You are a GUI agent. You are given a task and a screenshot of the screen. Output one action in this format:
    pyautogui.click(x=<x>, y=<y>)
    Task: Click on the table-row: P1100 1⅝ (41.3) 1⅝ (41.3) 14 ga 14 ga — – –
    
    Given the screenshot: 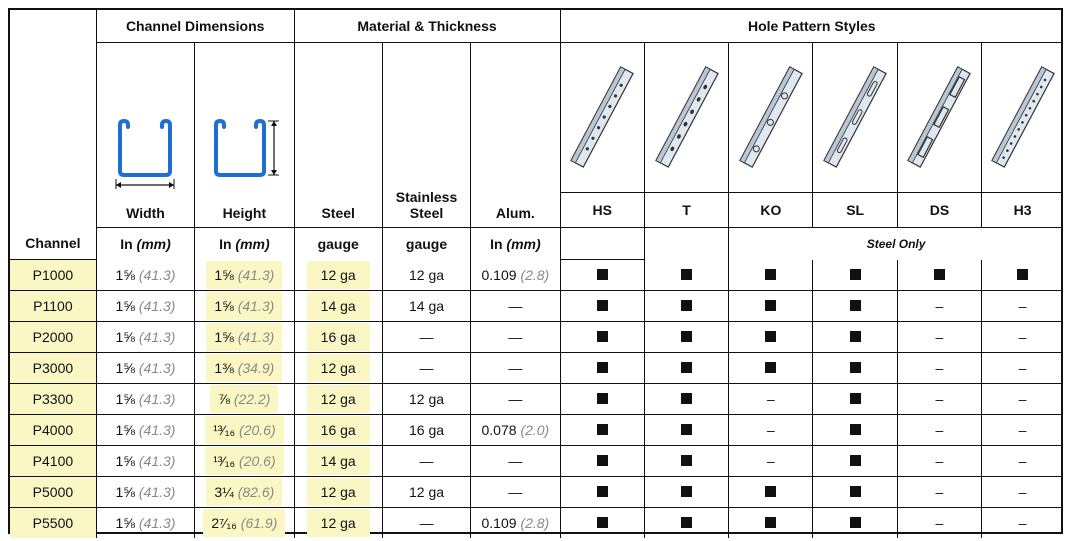 What is the action you would take?
    pyautogui.click(x=536, y=306)
    